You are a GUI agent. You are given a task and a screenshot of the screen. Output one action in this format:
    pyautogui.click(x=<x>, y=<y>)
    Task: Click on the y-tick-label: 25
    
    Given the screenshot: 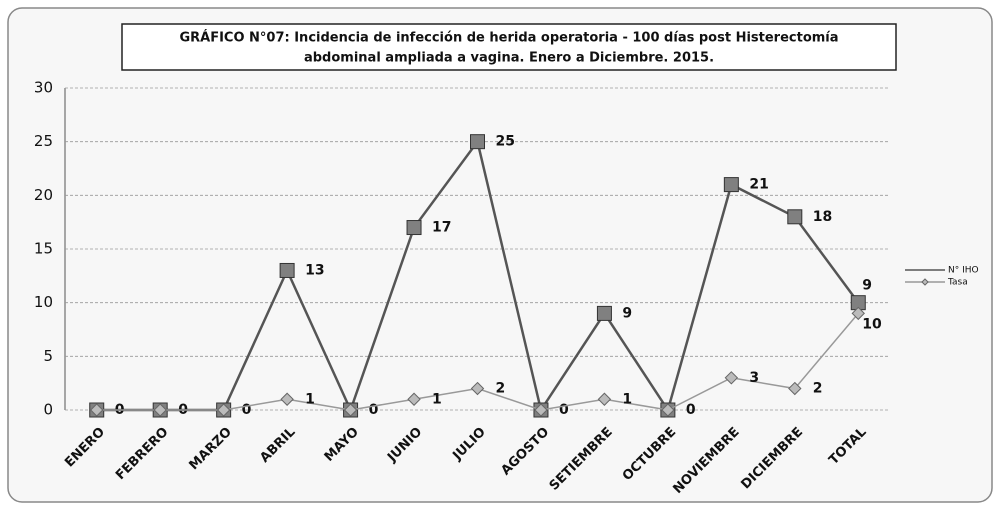 What is the action you would take?
    pyautogui.click(x=43, y=141)
    